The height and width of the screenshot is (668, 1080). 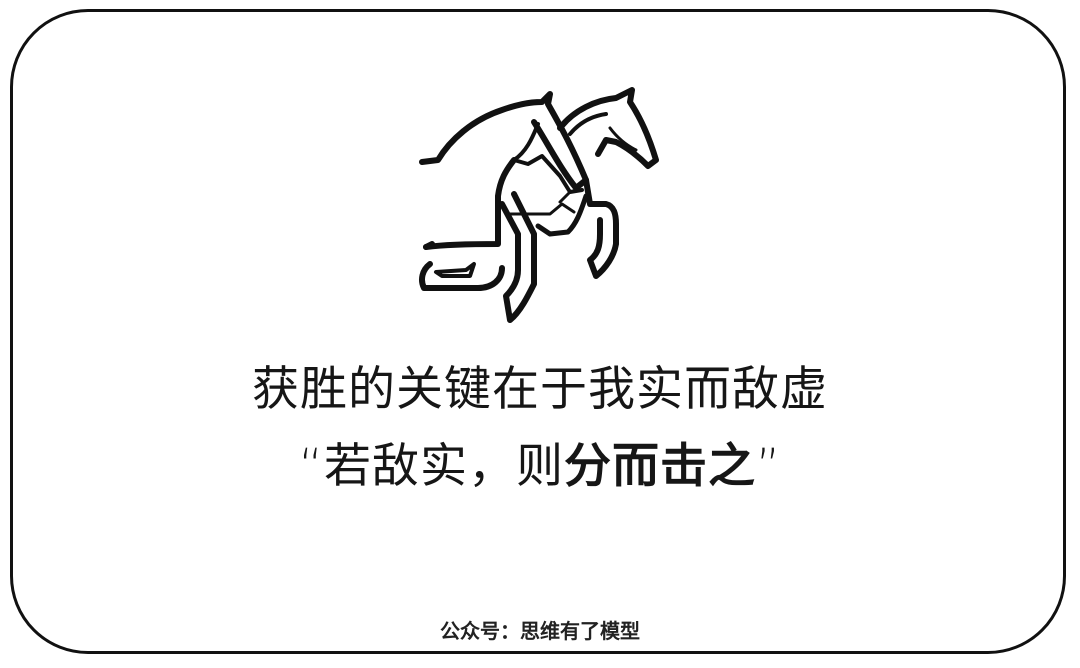 I want to click on quote-light-text: 若敌实，则, so click(x=444, y=466).